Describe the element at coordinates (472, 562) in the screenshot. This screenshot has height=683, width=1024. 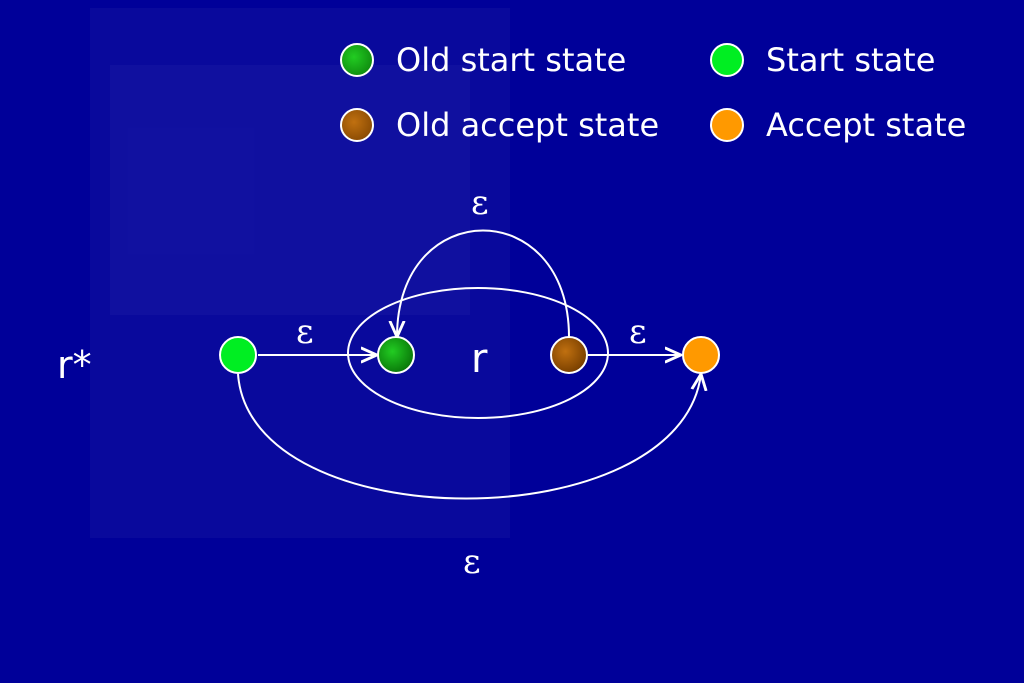
I see `epsilon-label-skip: ε` at that location.